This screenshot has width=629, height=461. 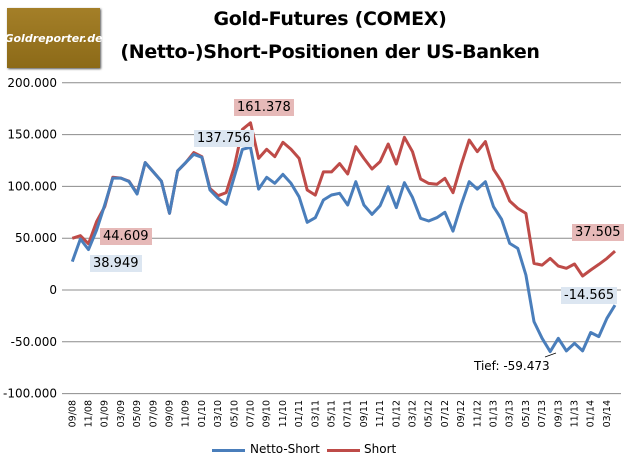 What do you see at coordinates (186, 413) in the screenshot?
I see `x-tick-label: 11/09` at bounding box center [186, 413].